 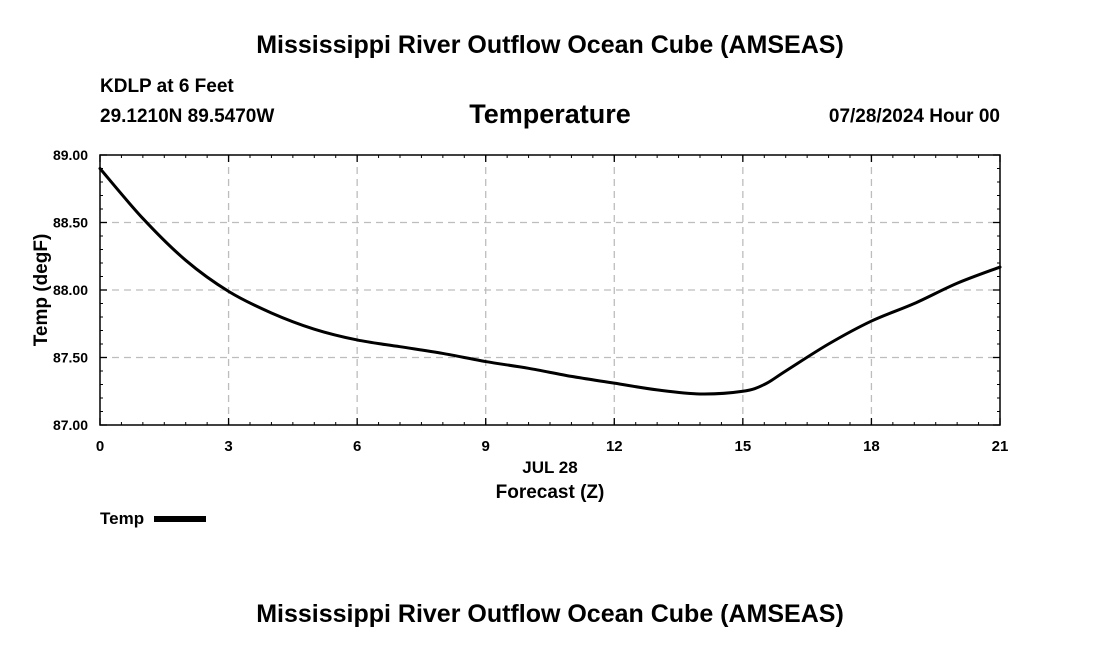 What do you see at coordinates (550, 114) in the screenshot?
I see `panel-title: Temperature` at bounding box center [550, 114].